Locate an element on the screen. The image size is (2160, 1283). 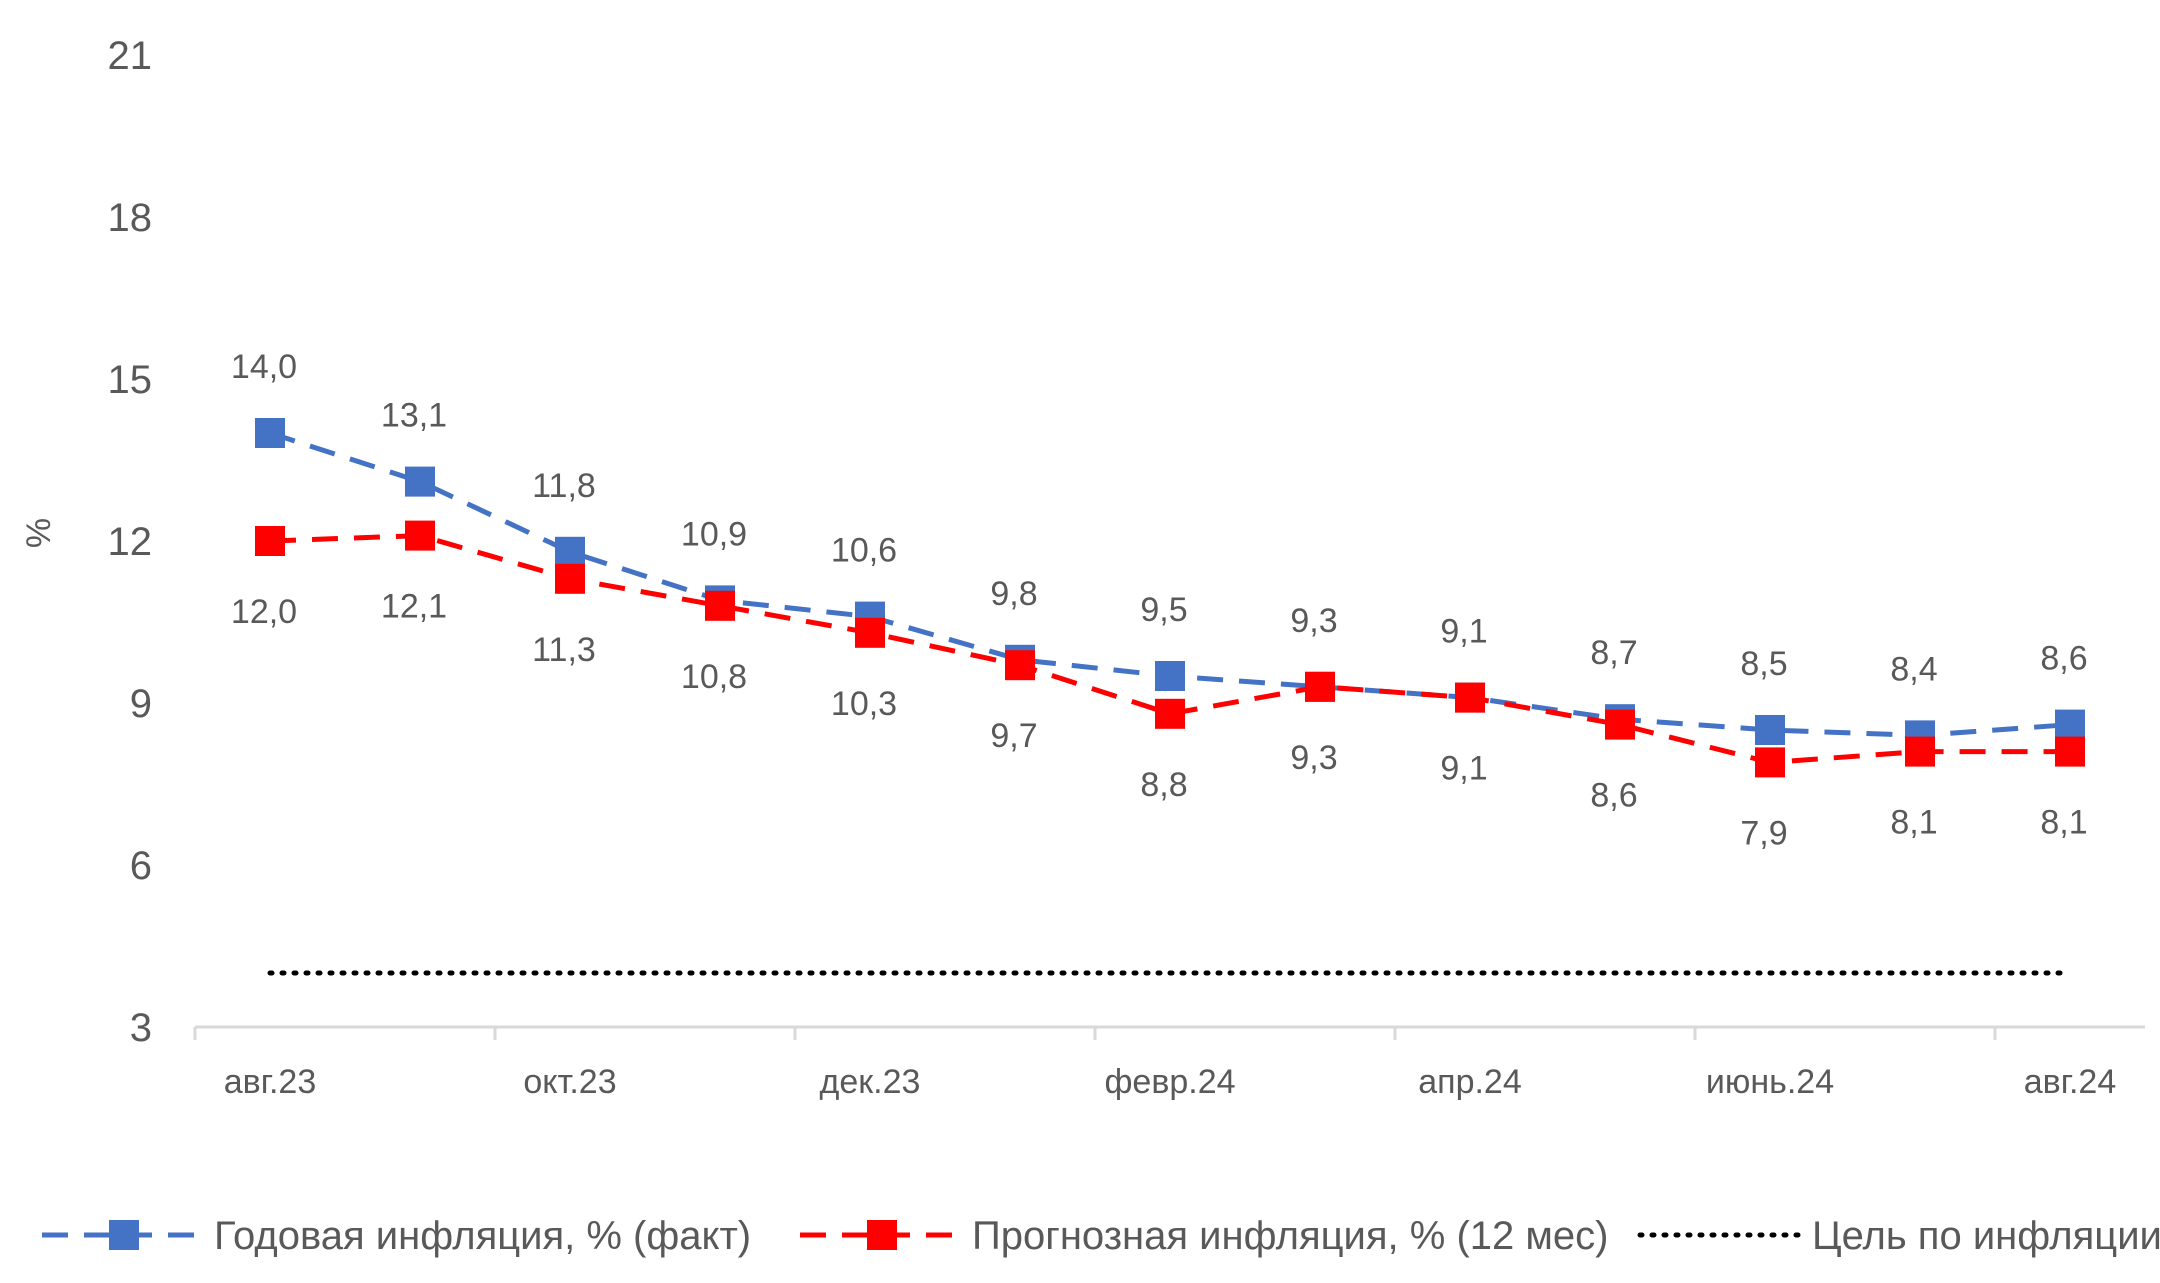
y-tick-label: 12 is located at coordinates (130, 542).